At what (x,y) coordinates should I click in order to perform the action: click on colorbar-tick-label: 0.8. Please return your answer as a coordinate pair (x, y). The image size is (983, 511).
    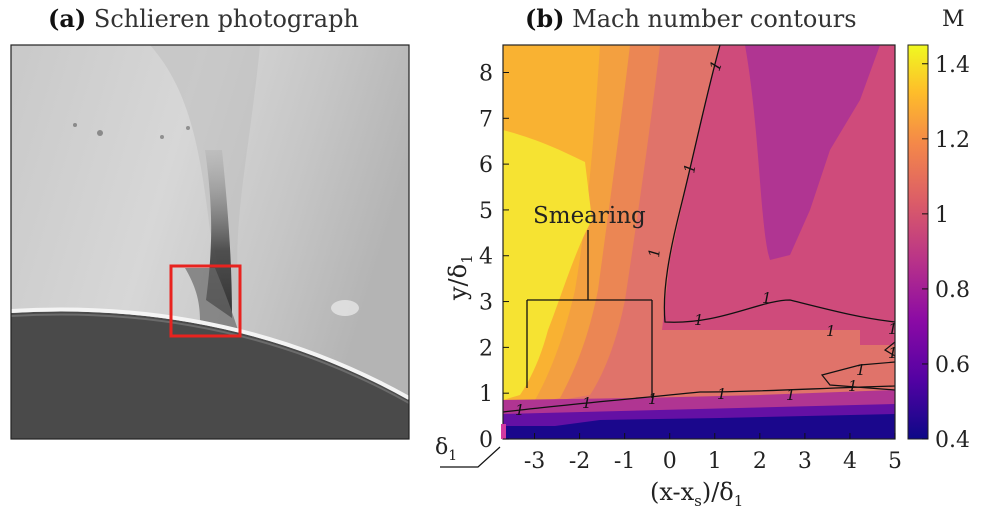
    Looking at the image, I should click on (952, 290).